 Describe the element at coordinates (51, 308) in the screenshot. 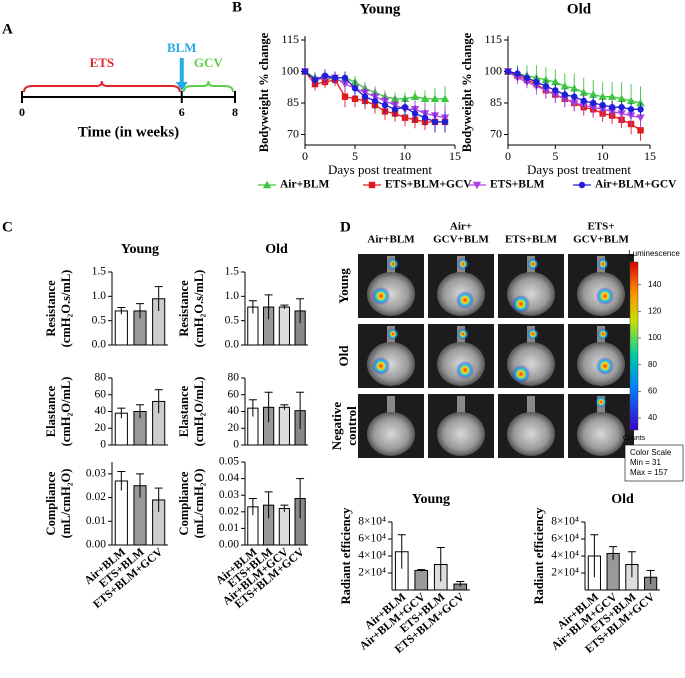

I see `y-axis-label: Resistance` at that location.